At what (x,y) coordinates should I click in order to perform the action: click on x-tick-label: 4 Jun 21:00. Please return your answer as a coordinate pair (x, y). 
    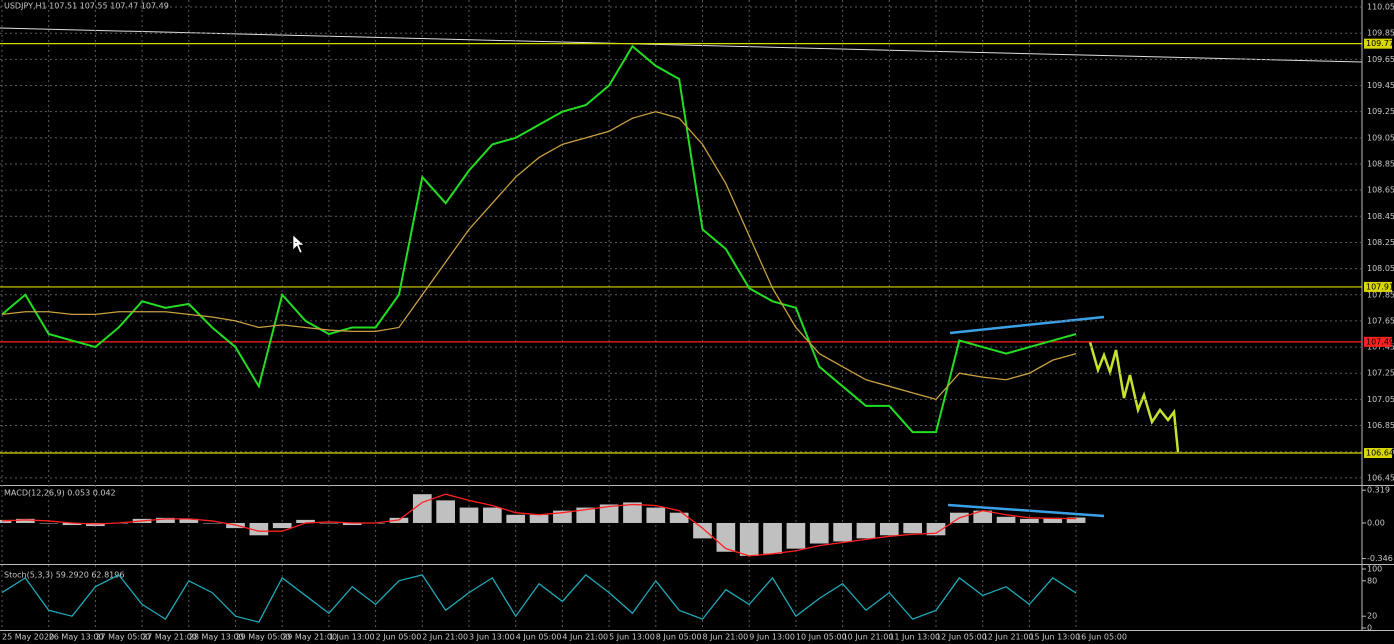
    Looking at the image, I should click on (585, 637).